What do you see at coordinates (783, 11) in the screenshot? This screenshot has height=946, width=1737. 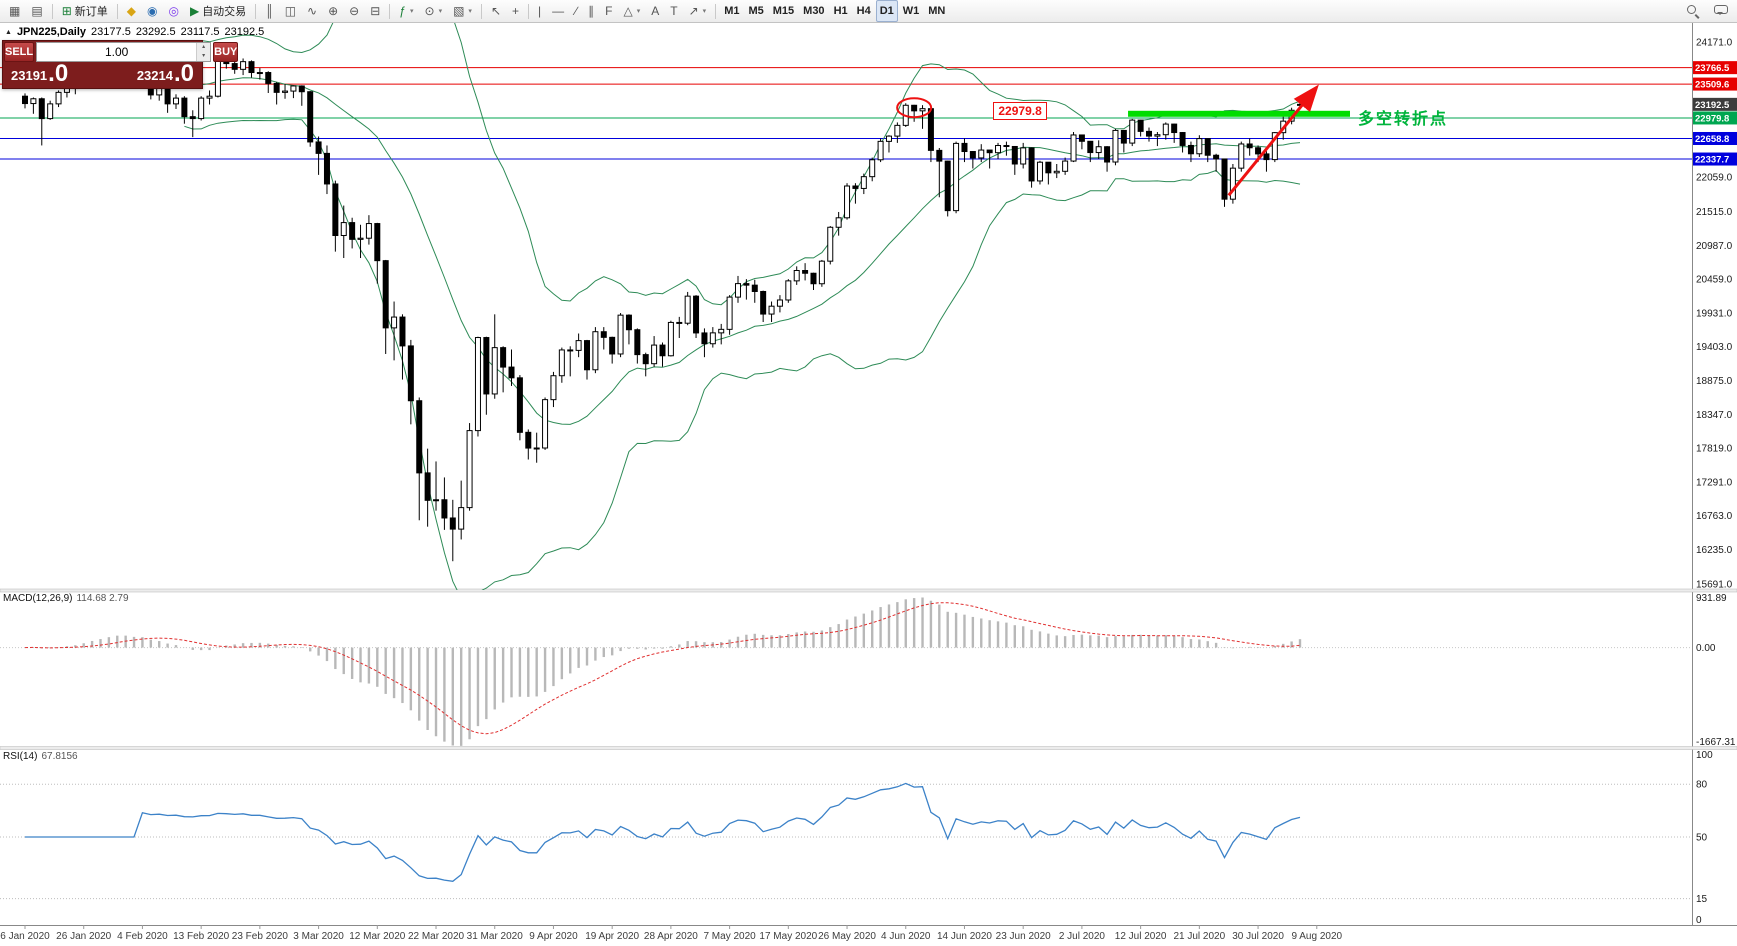 I see `timeframe-m15: M15` at bounding box center [783, 11].